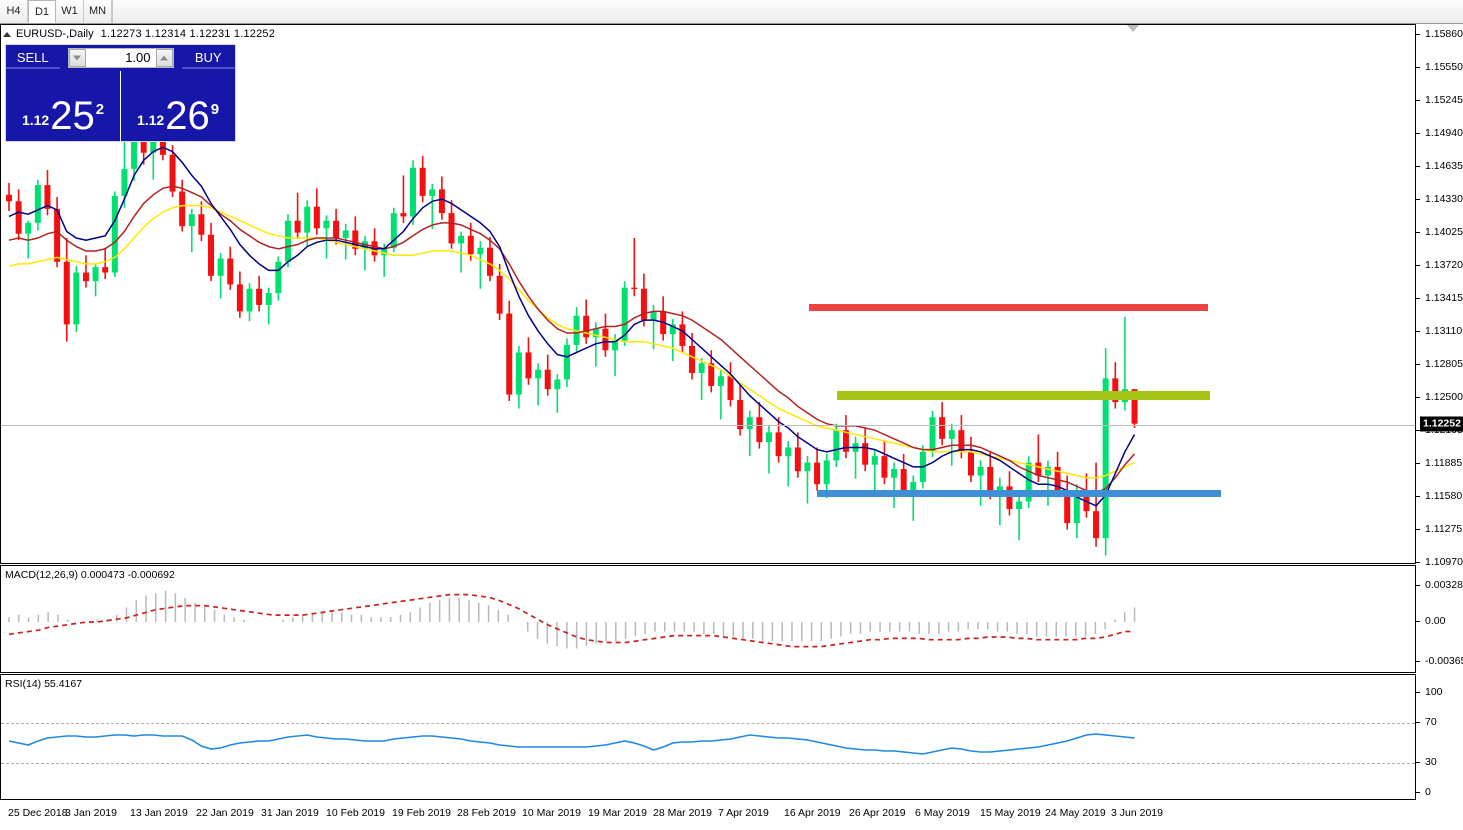 This screenshot has height=830, width=1463. I want to click on trade-panel-prices: 1.12 25 2 1.12 26 9, so click(120, 106).